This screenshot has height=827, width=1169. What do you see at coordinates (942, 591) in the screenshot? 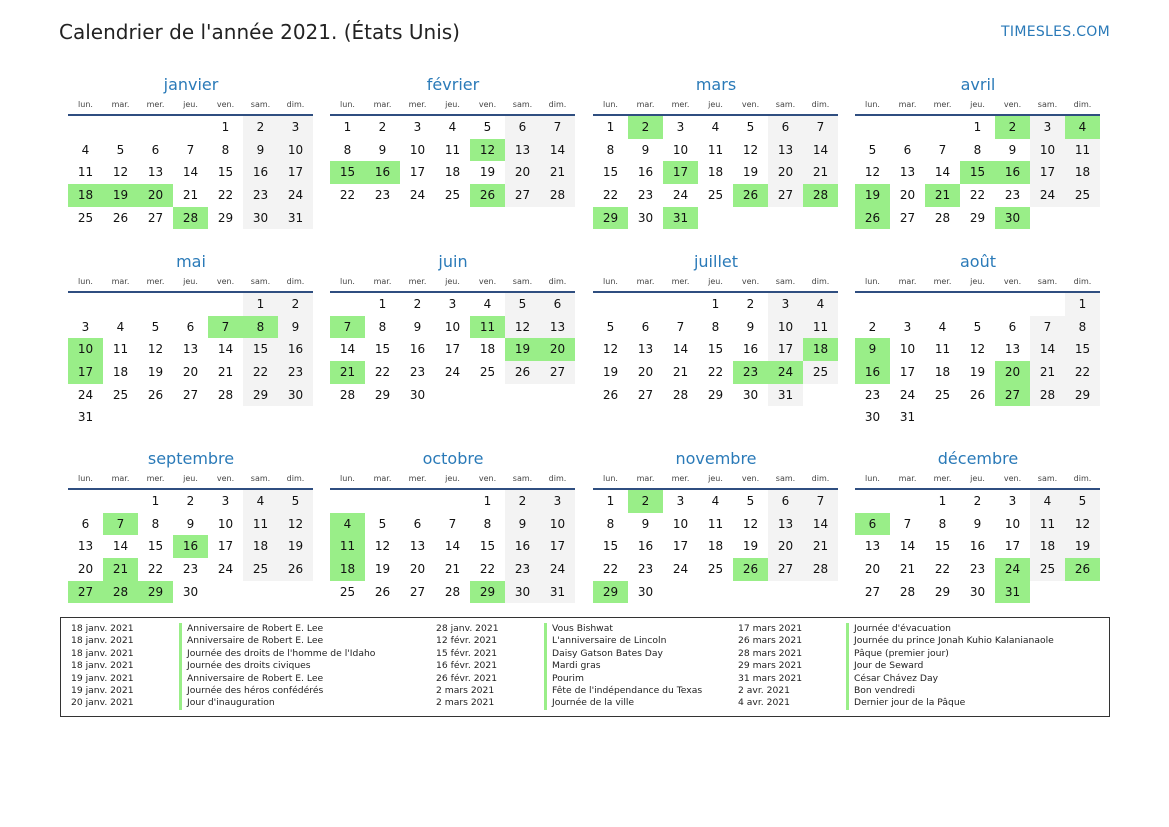
I see `day-cell: 29` at bounding box center [942, 591].